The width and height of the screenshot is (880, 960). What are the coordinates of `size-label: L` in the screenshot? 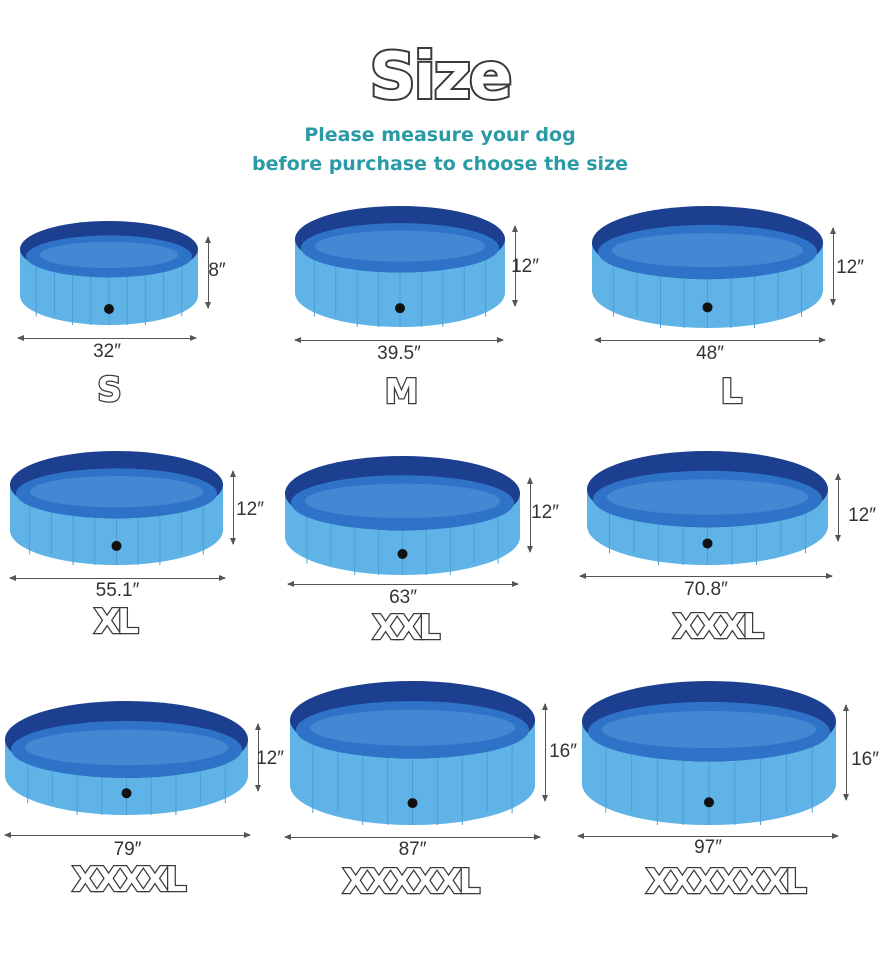 It's located at (731, 392).